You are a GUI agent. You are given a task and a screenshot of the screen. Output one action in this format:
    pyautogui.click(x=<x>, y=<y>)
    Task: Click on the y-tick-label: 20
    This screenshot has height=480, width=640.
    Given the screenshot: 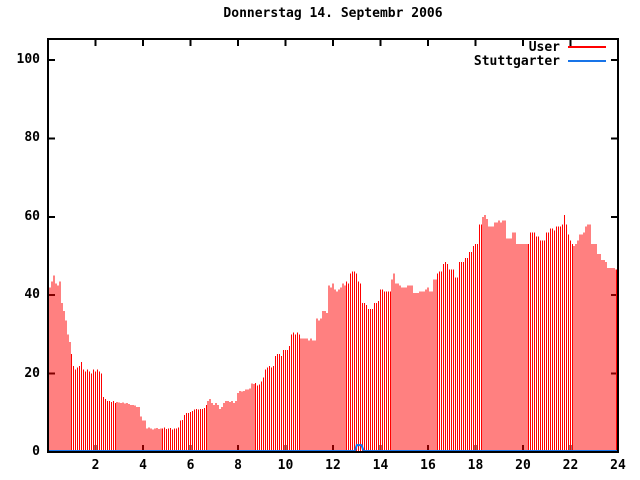 What is the action you would take?
    pyautogui.click(x=32, y=373)
    